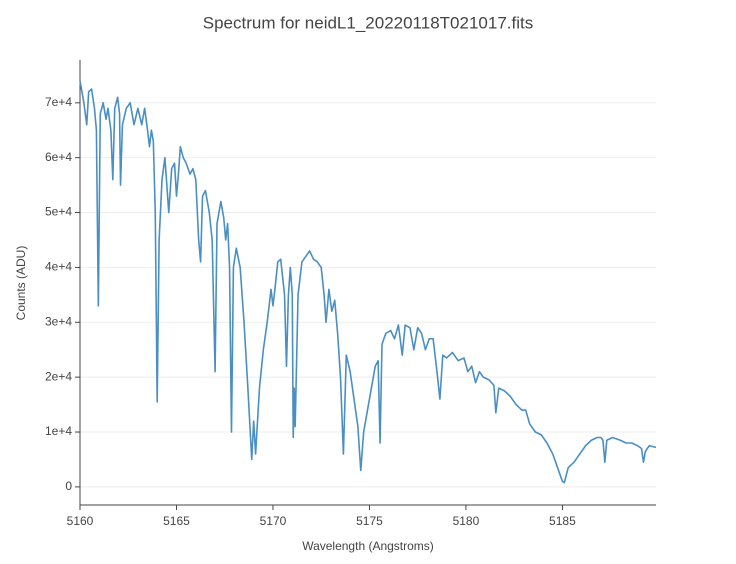  What do you see at coordinates (58, 376) in the screenshot?
I see `y-tick-label: 2e+4` at bounding box center [58, 376].